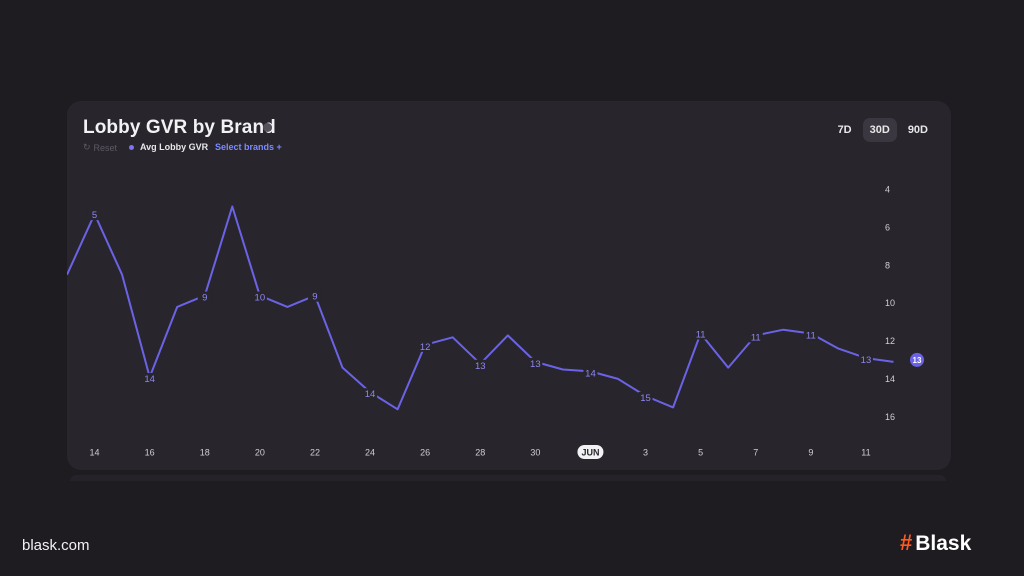 The width and height of the screenshot is (1024, 576). I want to click on reset-icon: ↻, so click(87, 147).